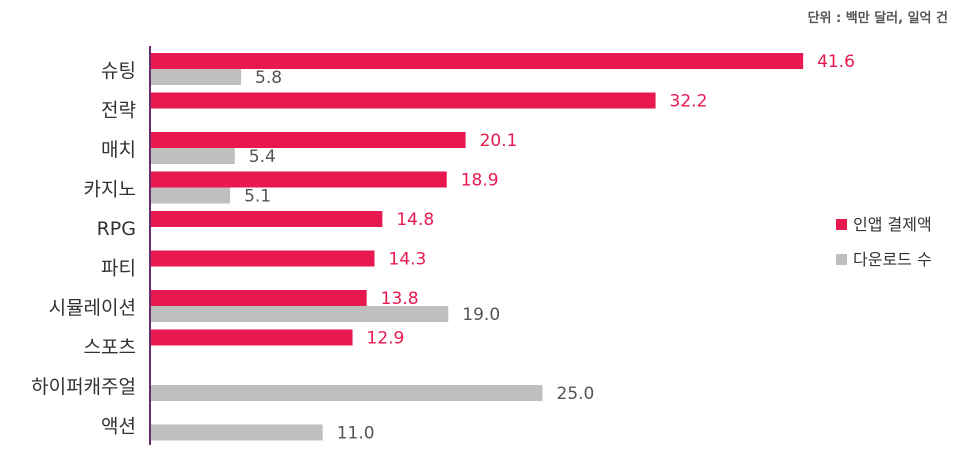 The image size is (968, 453). I want to click on category-label: 시뮬레이션, so click(92, 308).